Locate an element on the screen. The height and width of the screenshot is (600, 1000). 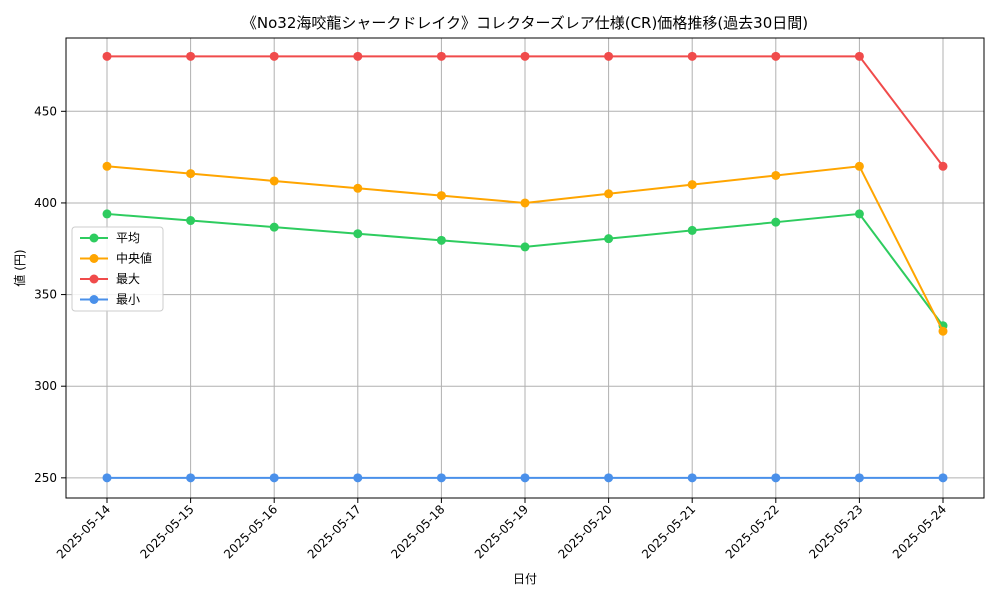
x-tick-label: 2025-05-15 is located at coordinates (167, 531).